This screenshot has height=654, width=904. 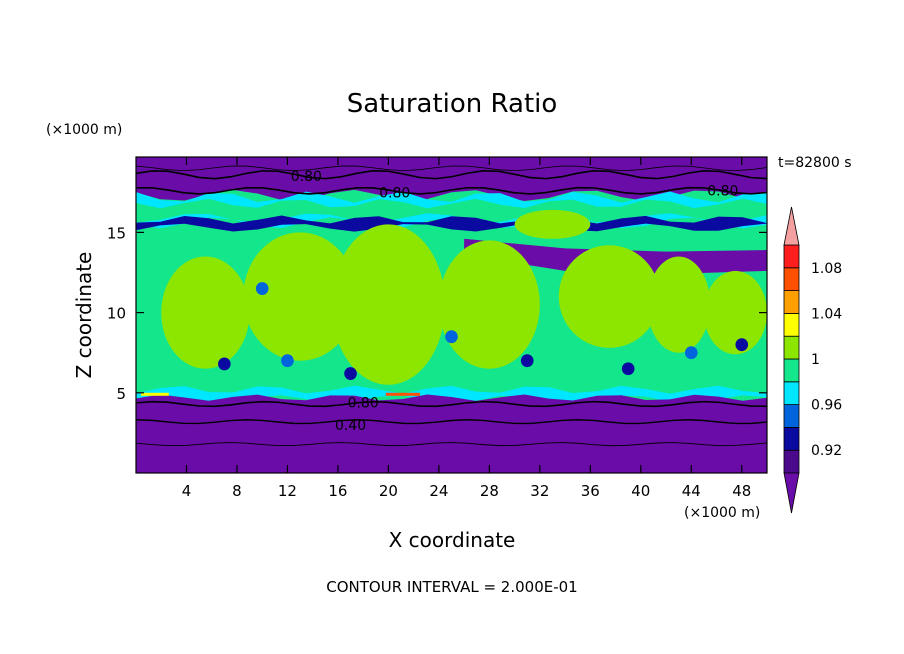 What do you see at coordinates (539, 491) in the screenshot?
I see `x-tick-label: 32` at bounding box center [539, 491].